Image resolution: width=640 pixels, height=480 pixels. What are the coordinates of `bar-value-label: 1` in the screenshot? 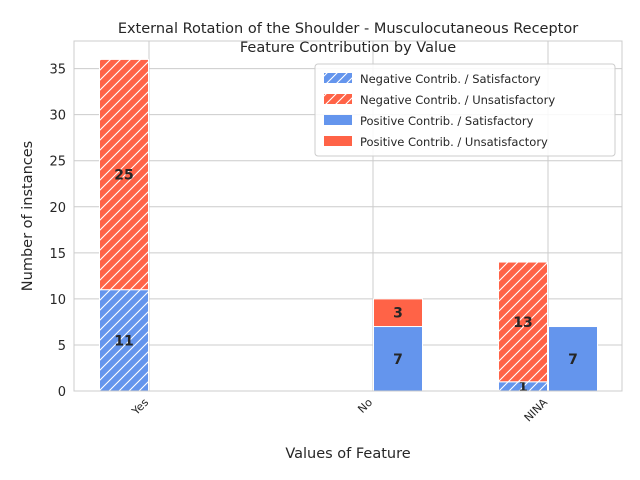 It's located at (523, 387).